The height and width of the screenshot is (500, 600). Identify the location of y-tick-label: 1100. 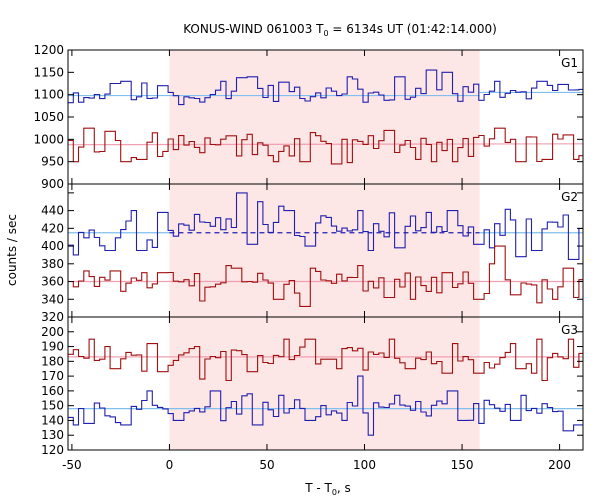
(48, 95).